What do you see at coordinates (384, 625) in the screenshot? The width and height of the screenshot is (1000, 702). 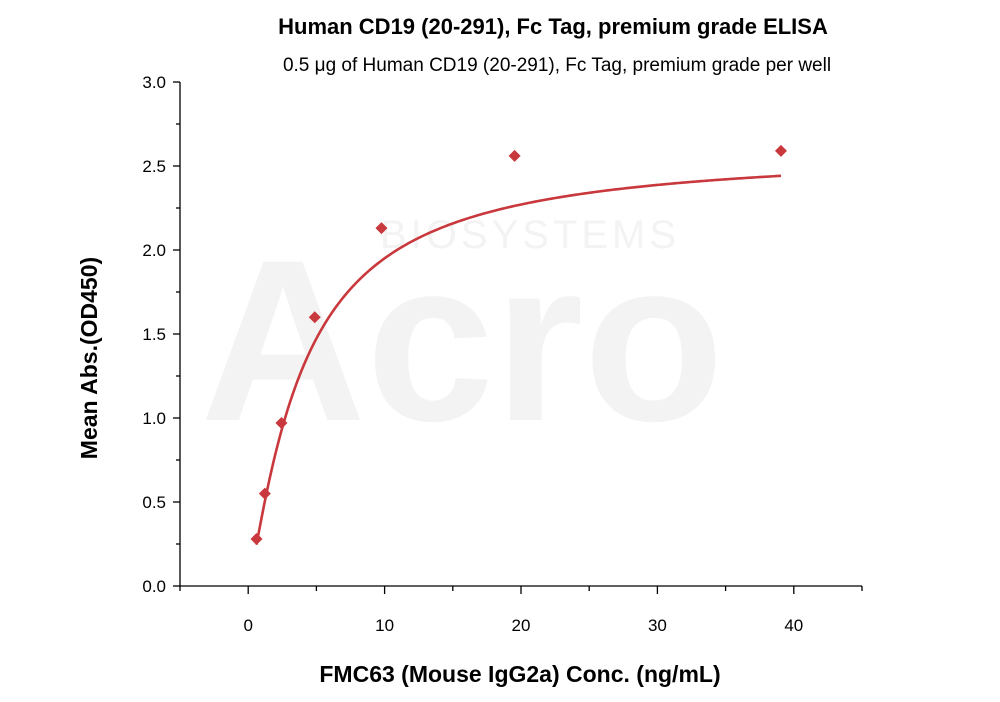 I see `x-tick-label: 10` at bounding box center [384, 625].